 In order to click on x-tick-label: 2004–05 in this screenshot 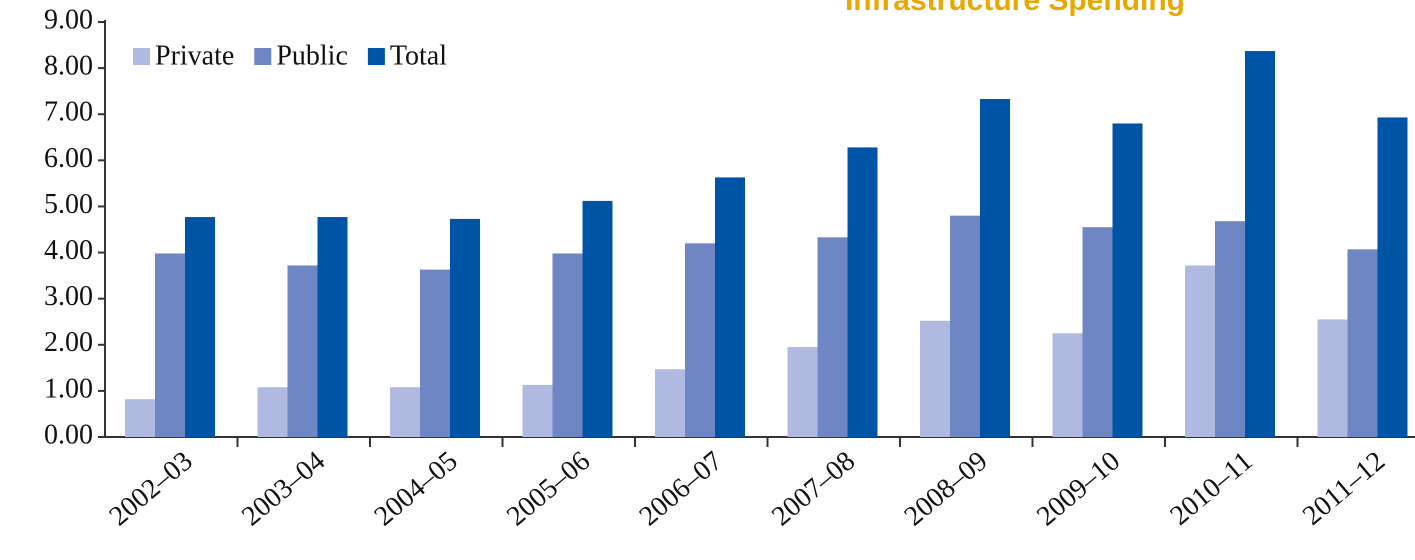, I will do `click(416, 489)`.